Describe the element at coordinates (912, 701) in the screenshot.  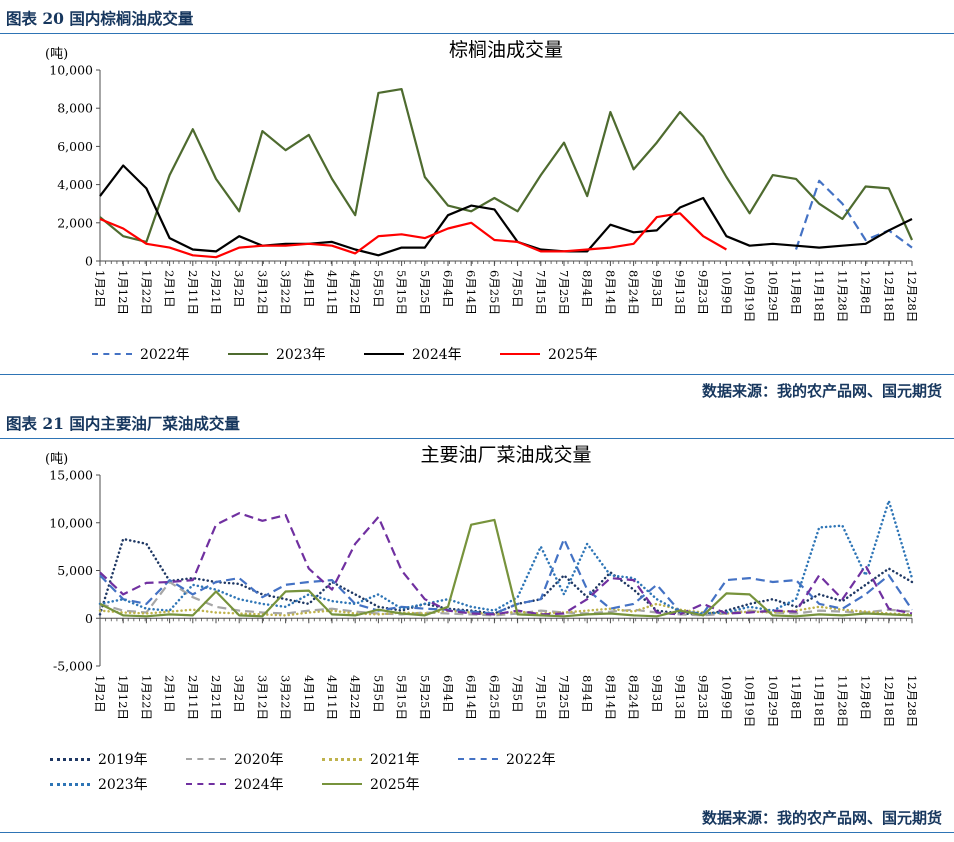
I see `svg-text: 12月28日` at that location.